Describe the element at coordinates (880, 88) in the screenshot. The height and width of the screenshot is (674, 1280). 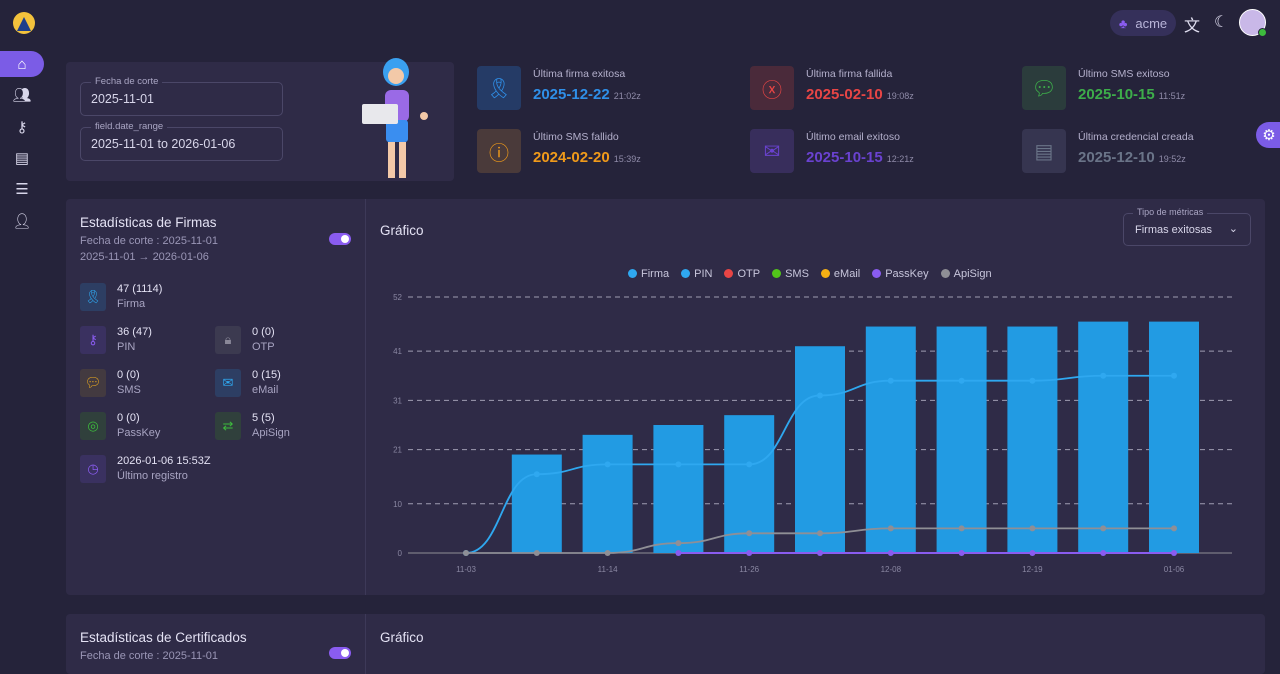
I see `stat-item: ⓧ Última firma fallida 2025-02-10 19:08z` at that location.